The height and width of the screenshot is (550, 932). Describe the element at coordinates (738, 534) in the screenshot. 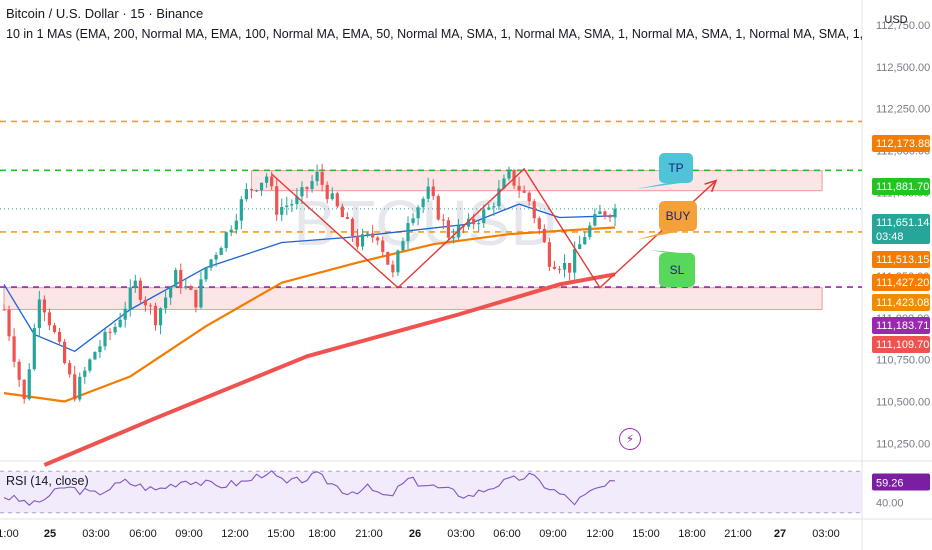

I see `time-tick-label: 21:00` at that location.